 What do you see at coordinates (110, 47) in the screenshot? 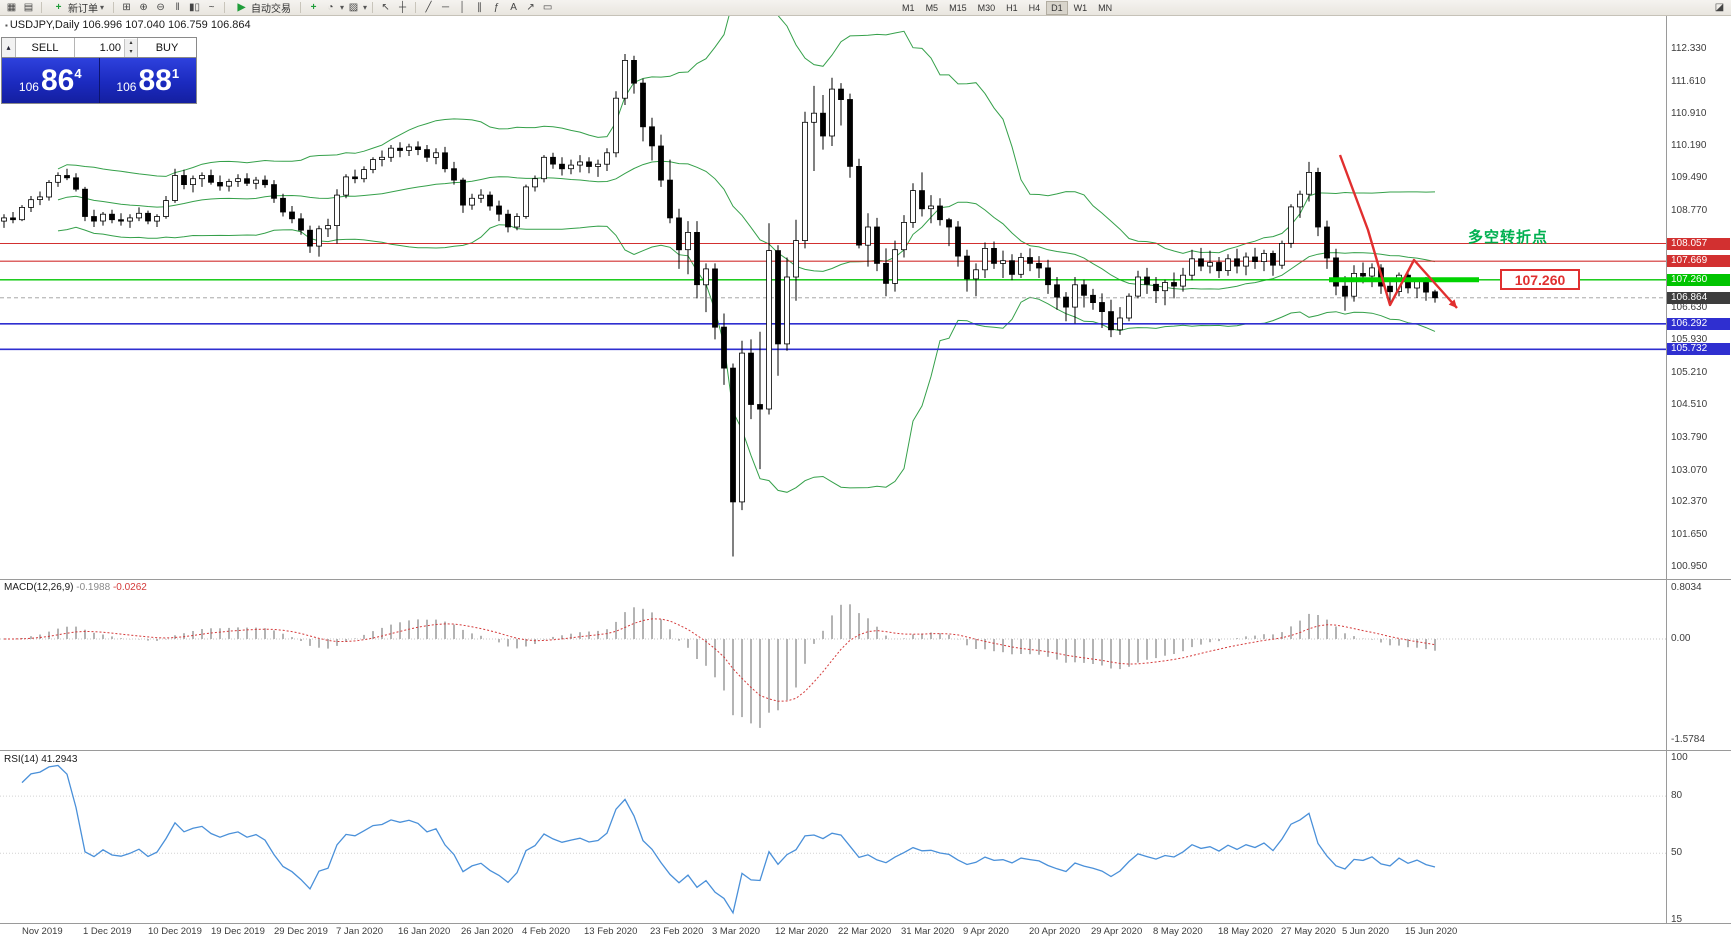
I see `volume-value: 1.00` at bounding box center [110, 47].